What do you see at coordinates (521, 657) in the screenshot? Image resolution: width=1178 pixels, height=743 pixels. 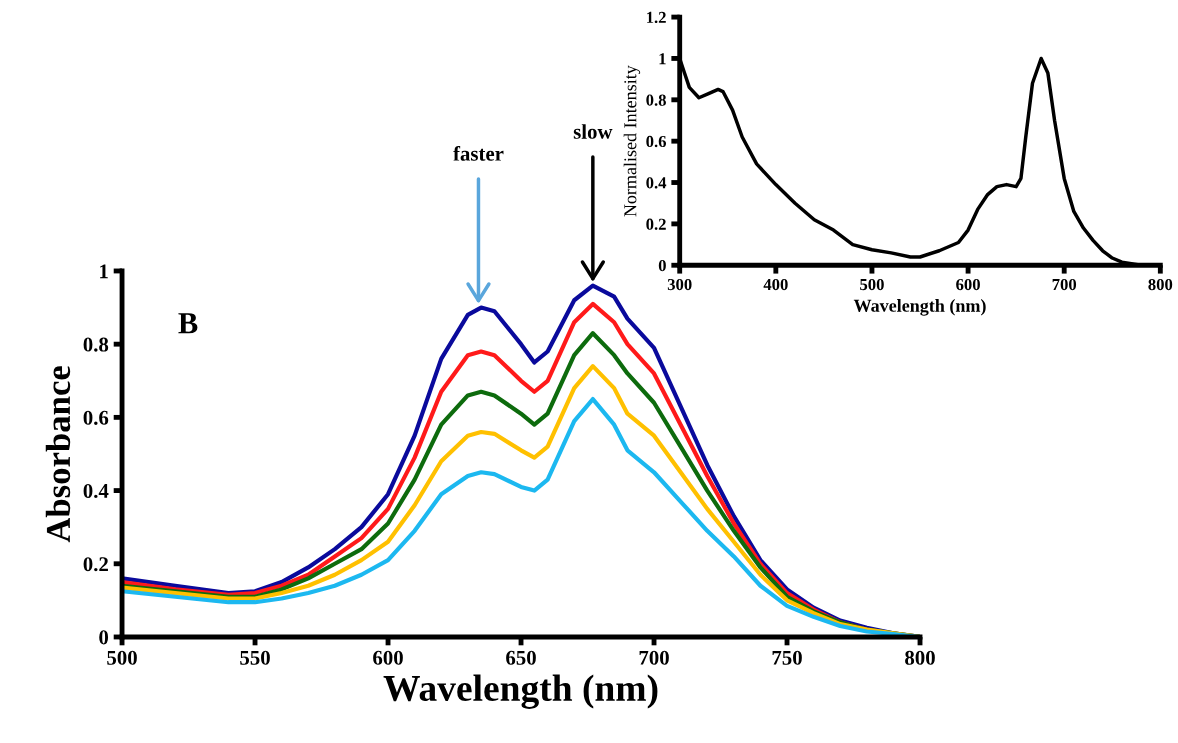 I see `x-tick-label: 650` at bounding box center [521, 657].